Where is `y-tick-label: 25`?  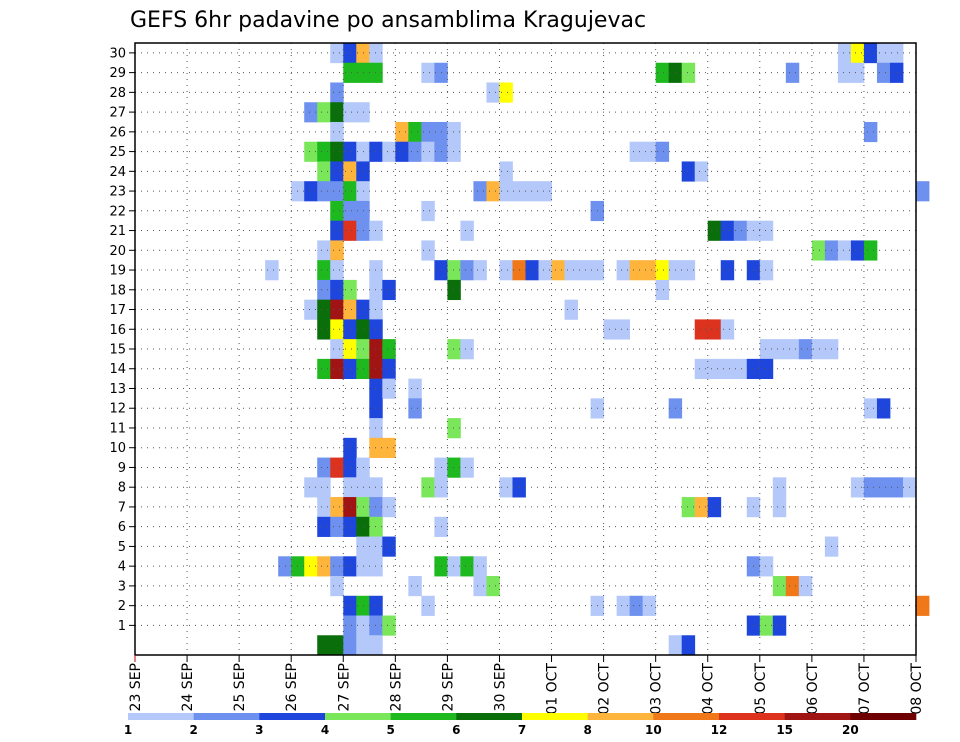 y-tick-label: 25 is located at coordinates (117, 152).